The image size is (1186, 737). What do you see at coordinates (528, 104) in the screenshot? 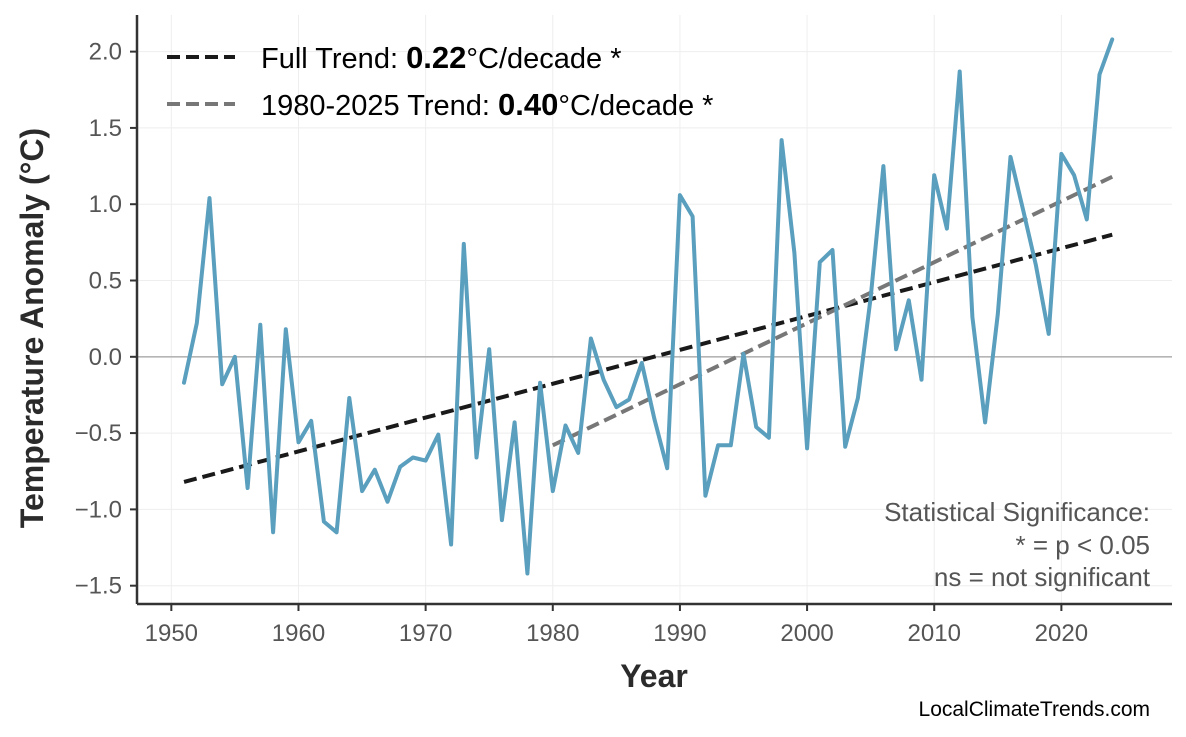
I see `legend-entry-value: 0.40` at bounding box center [528, 104].